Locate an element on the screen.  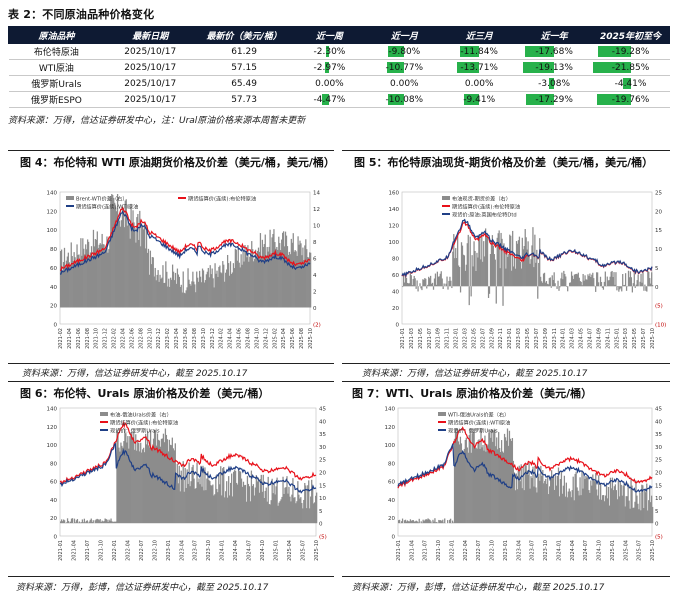
change-value: -9.80% is located at coordinates (404, 51).